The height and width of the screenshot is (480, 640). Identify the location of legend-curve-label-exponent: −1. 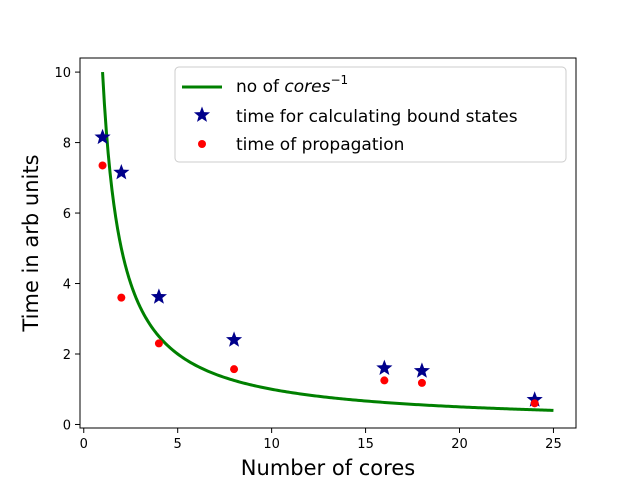
(339, 80).